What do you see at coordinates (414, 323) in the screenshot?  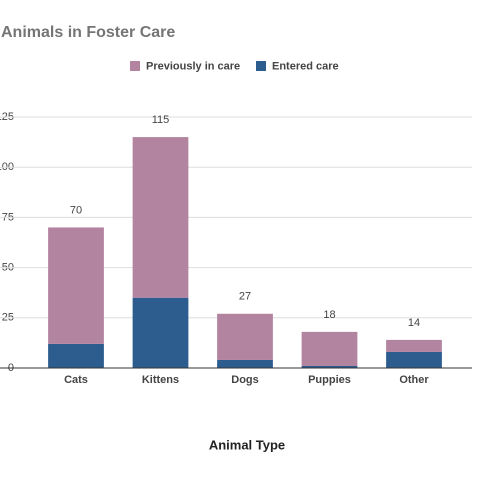 I see `total-label: 14` at bounding box center [414, 323].